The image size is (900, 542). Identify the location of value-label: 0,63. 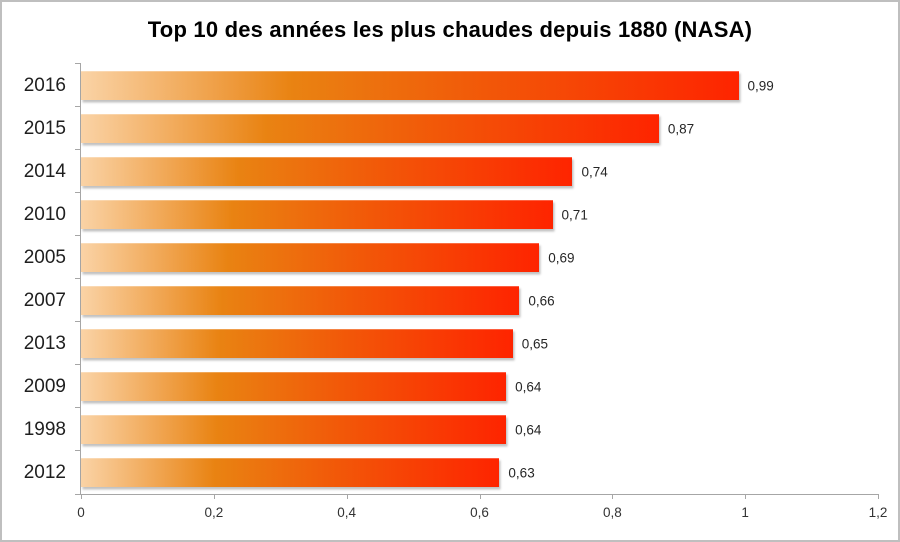
(521, 472).